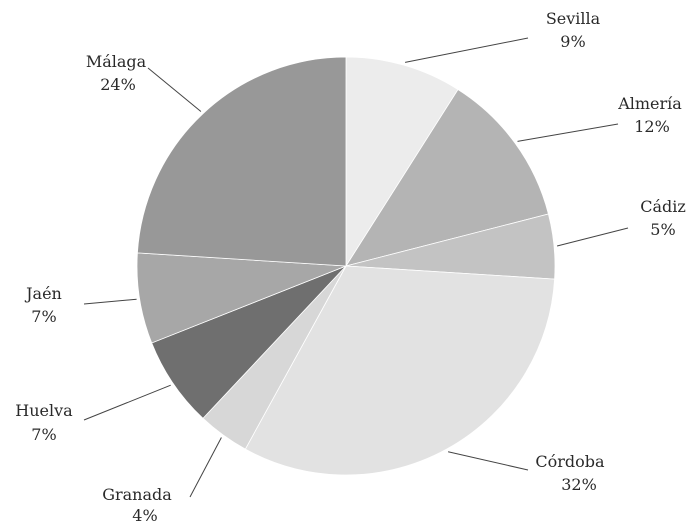 The height and width of the screenshot is (525, 690). What do you see at coordinates (43, 293) in the screenshot?
I see `slice-label-jaen: Jaén` at bounding box center [43, 293].